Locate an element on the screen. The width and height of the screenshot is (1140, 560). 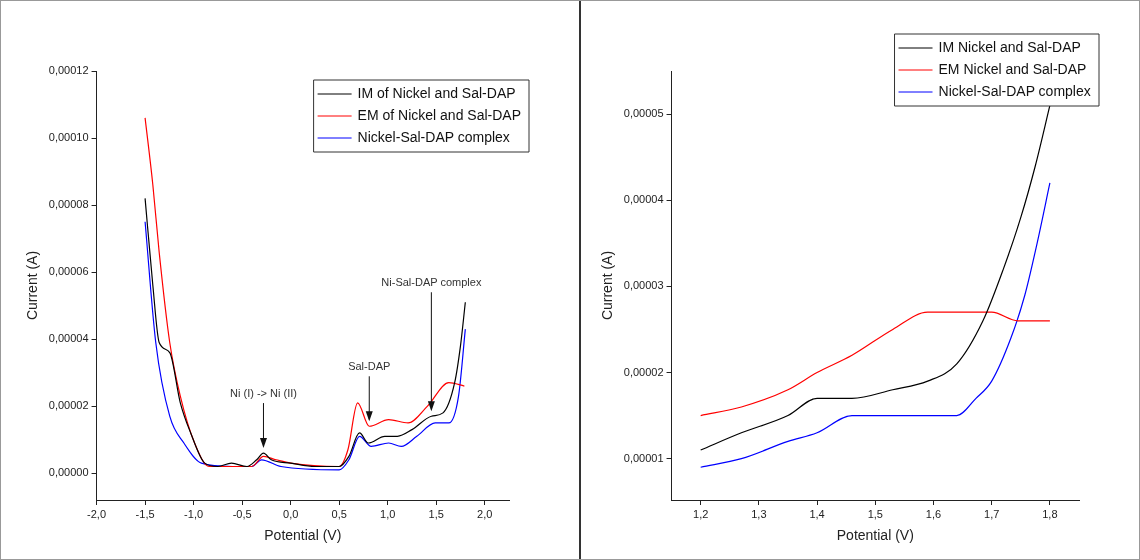
y-tick-label: 0,00005 is located at coordinates (643, 113).